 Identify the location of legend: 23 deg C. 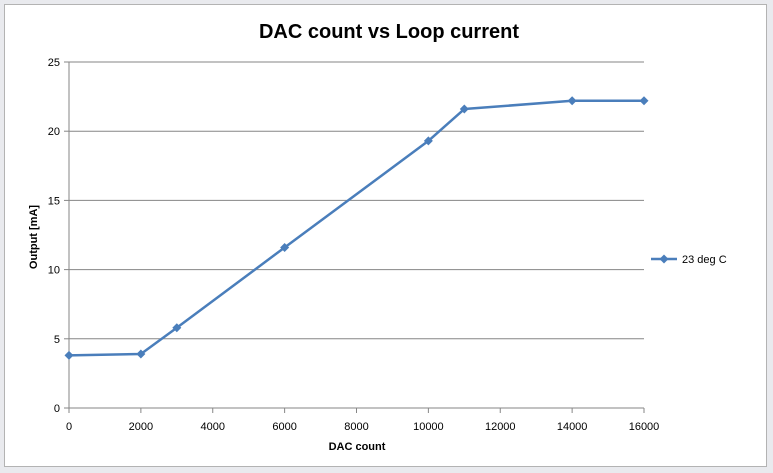
(689, 260).